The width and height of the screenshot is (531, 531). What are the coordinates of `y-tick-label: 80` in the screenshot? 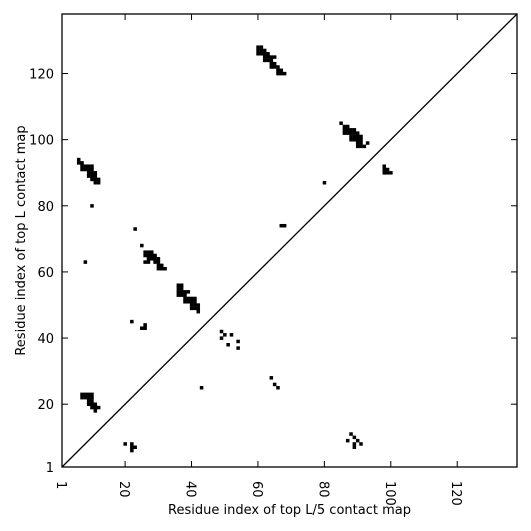 It's located at (45, 207).